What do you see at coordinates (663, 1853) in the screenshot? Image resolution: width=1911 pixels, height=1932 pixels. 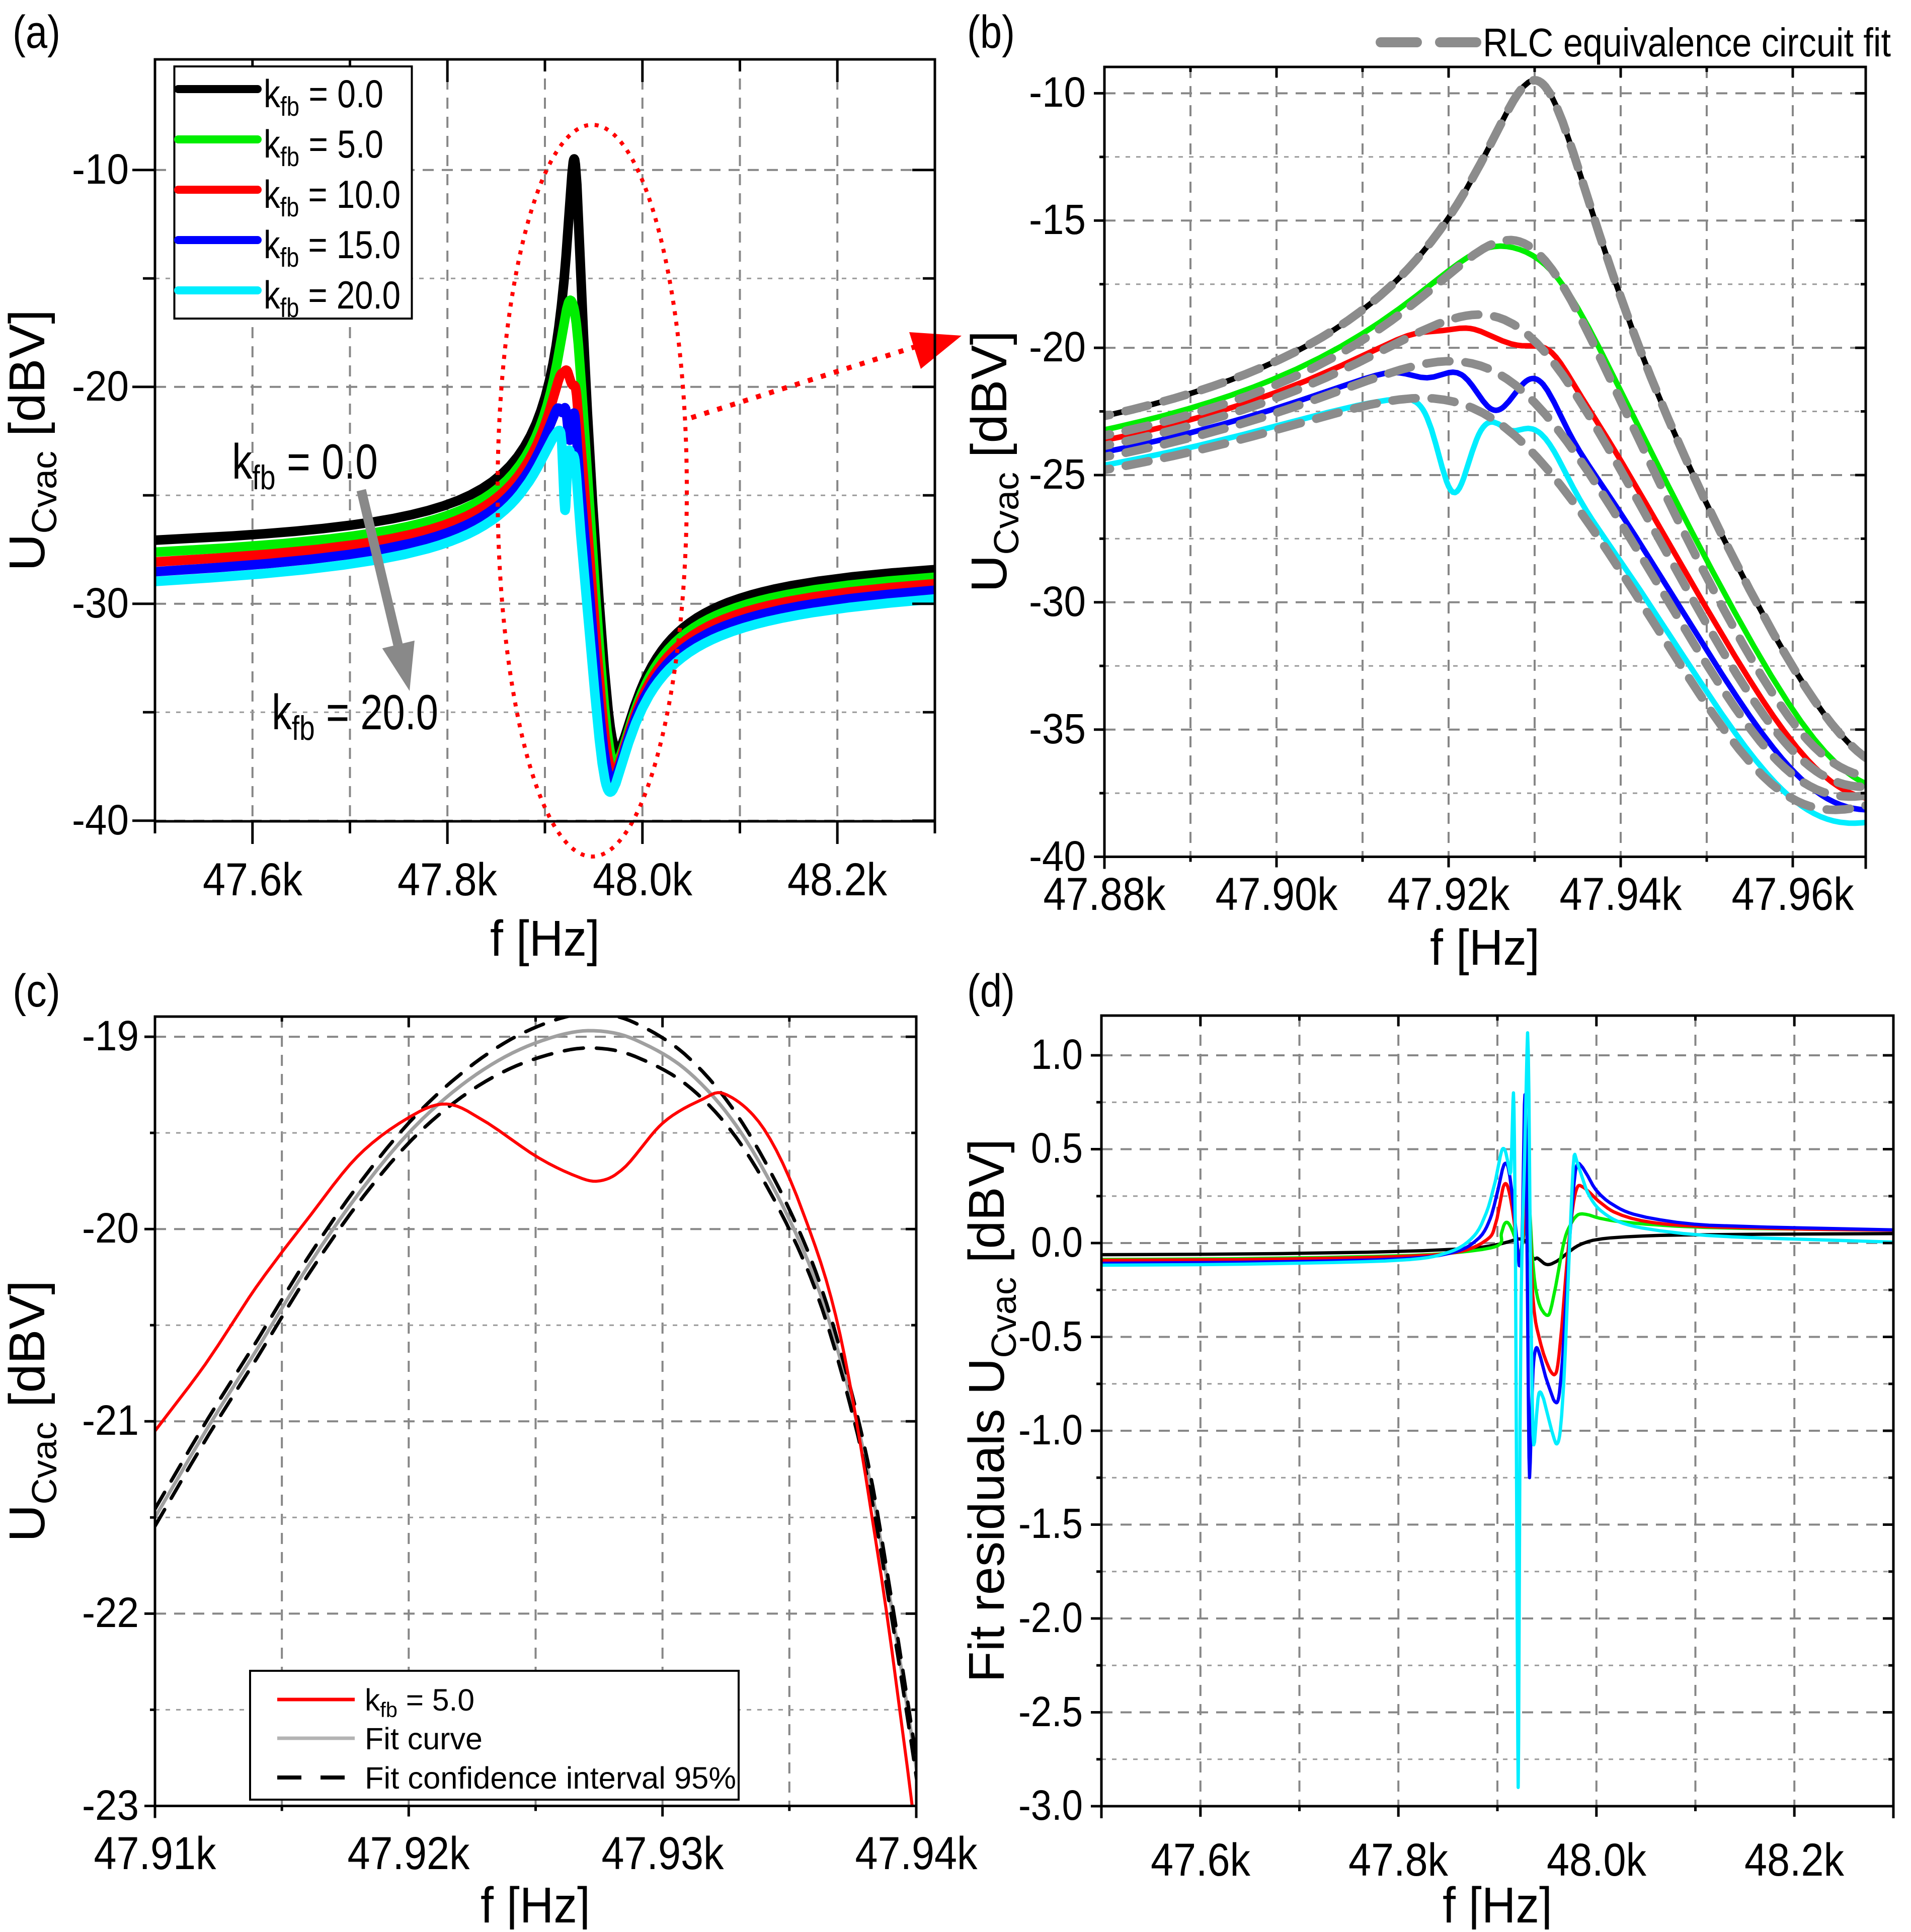 I see `svg-text: 47.93k` at bounding box center [663, 1853].